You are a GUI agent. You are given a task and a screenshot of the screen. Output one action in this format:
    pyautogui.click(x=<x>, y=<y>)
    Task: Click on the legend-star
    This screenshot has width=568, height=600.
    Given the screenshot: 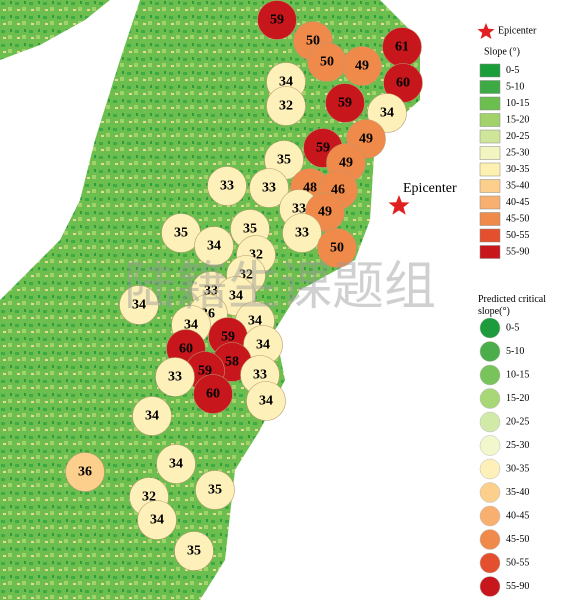 What is the action you would take?
    pyautogui.click(x=486, y=31)
    